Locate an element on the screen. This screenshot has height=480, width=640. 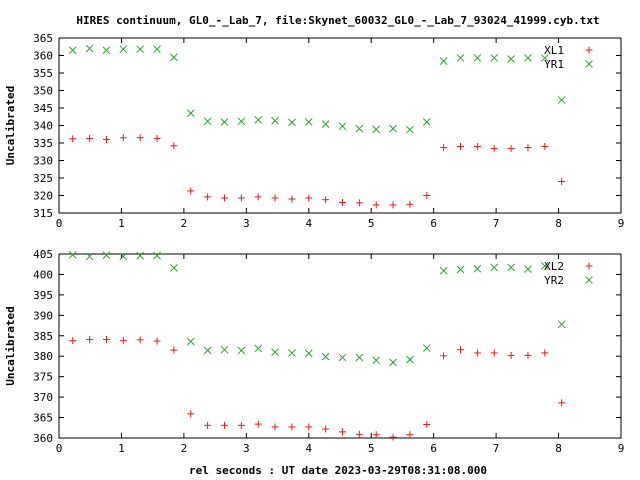
x-tick-label: 2 is located at coordinates (184, 448).